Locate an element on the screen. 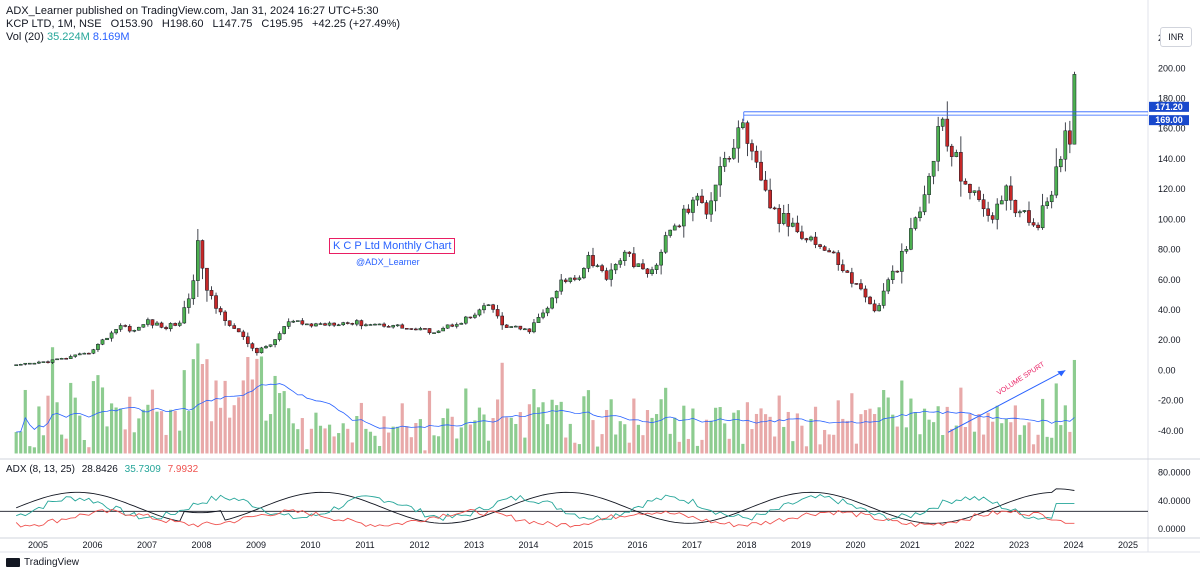 The height and width of the screenshot is (575, 1200). low-value: L147.75 is located at coordinates (232, 24).